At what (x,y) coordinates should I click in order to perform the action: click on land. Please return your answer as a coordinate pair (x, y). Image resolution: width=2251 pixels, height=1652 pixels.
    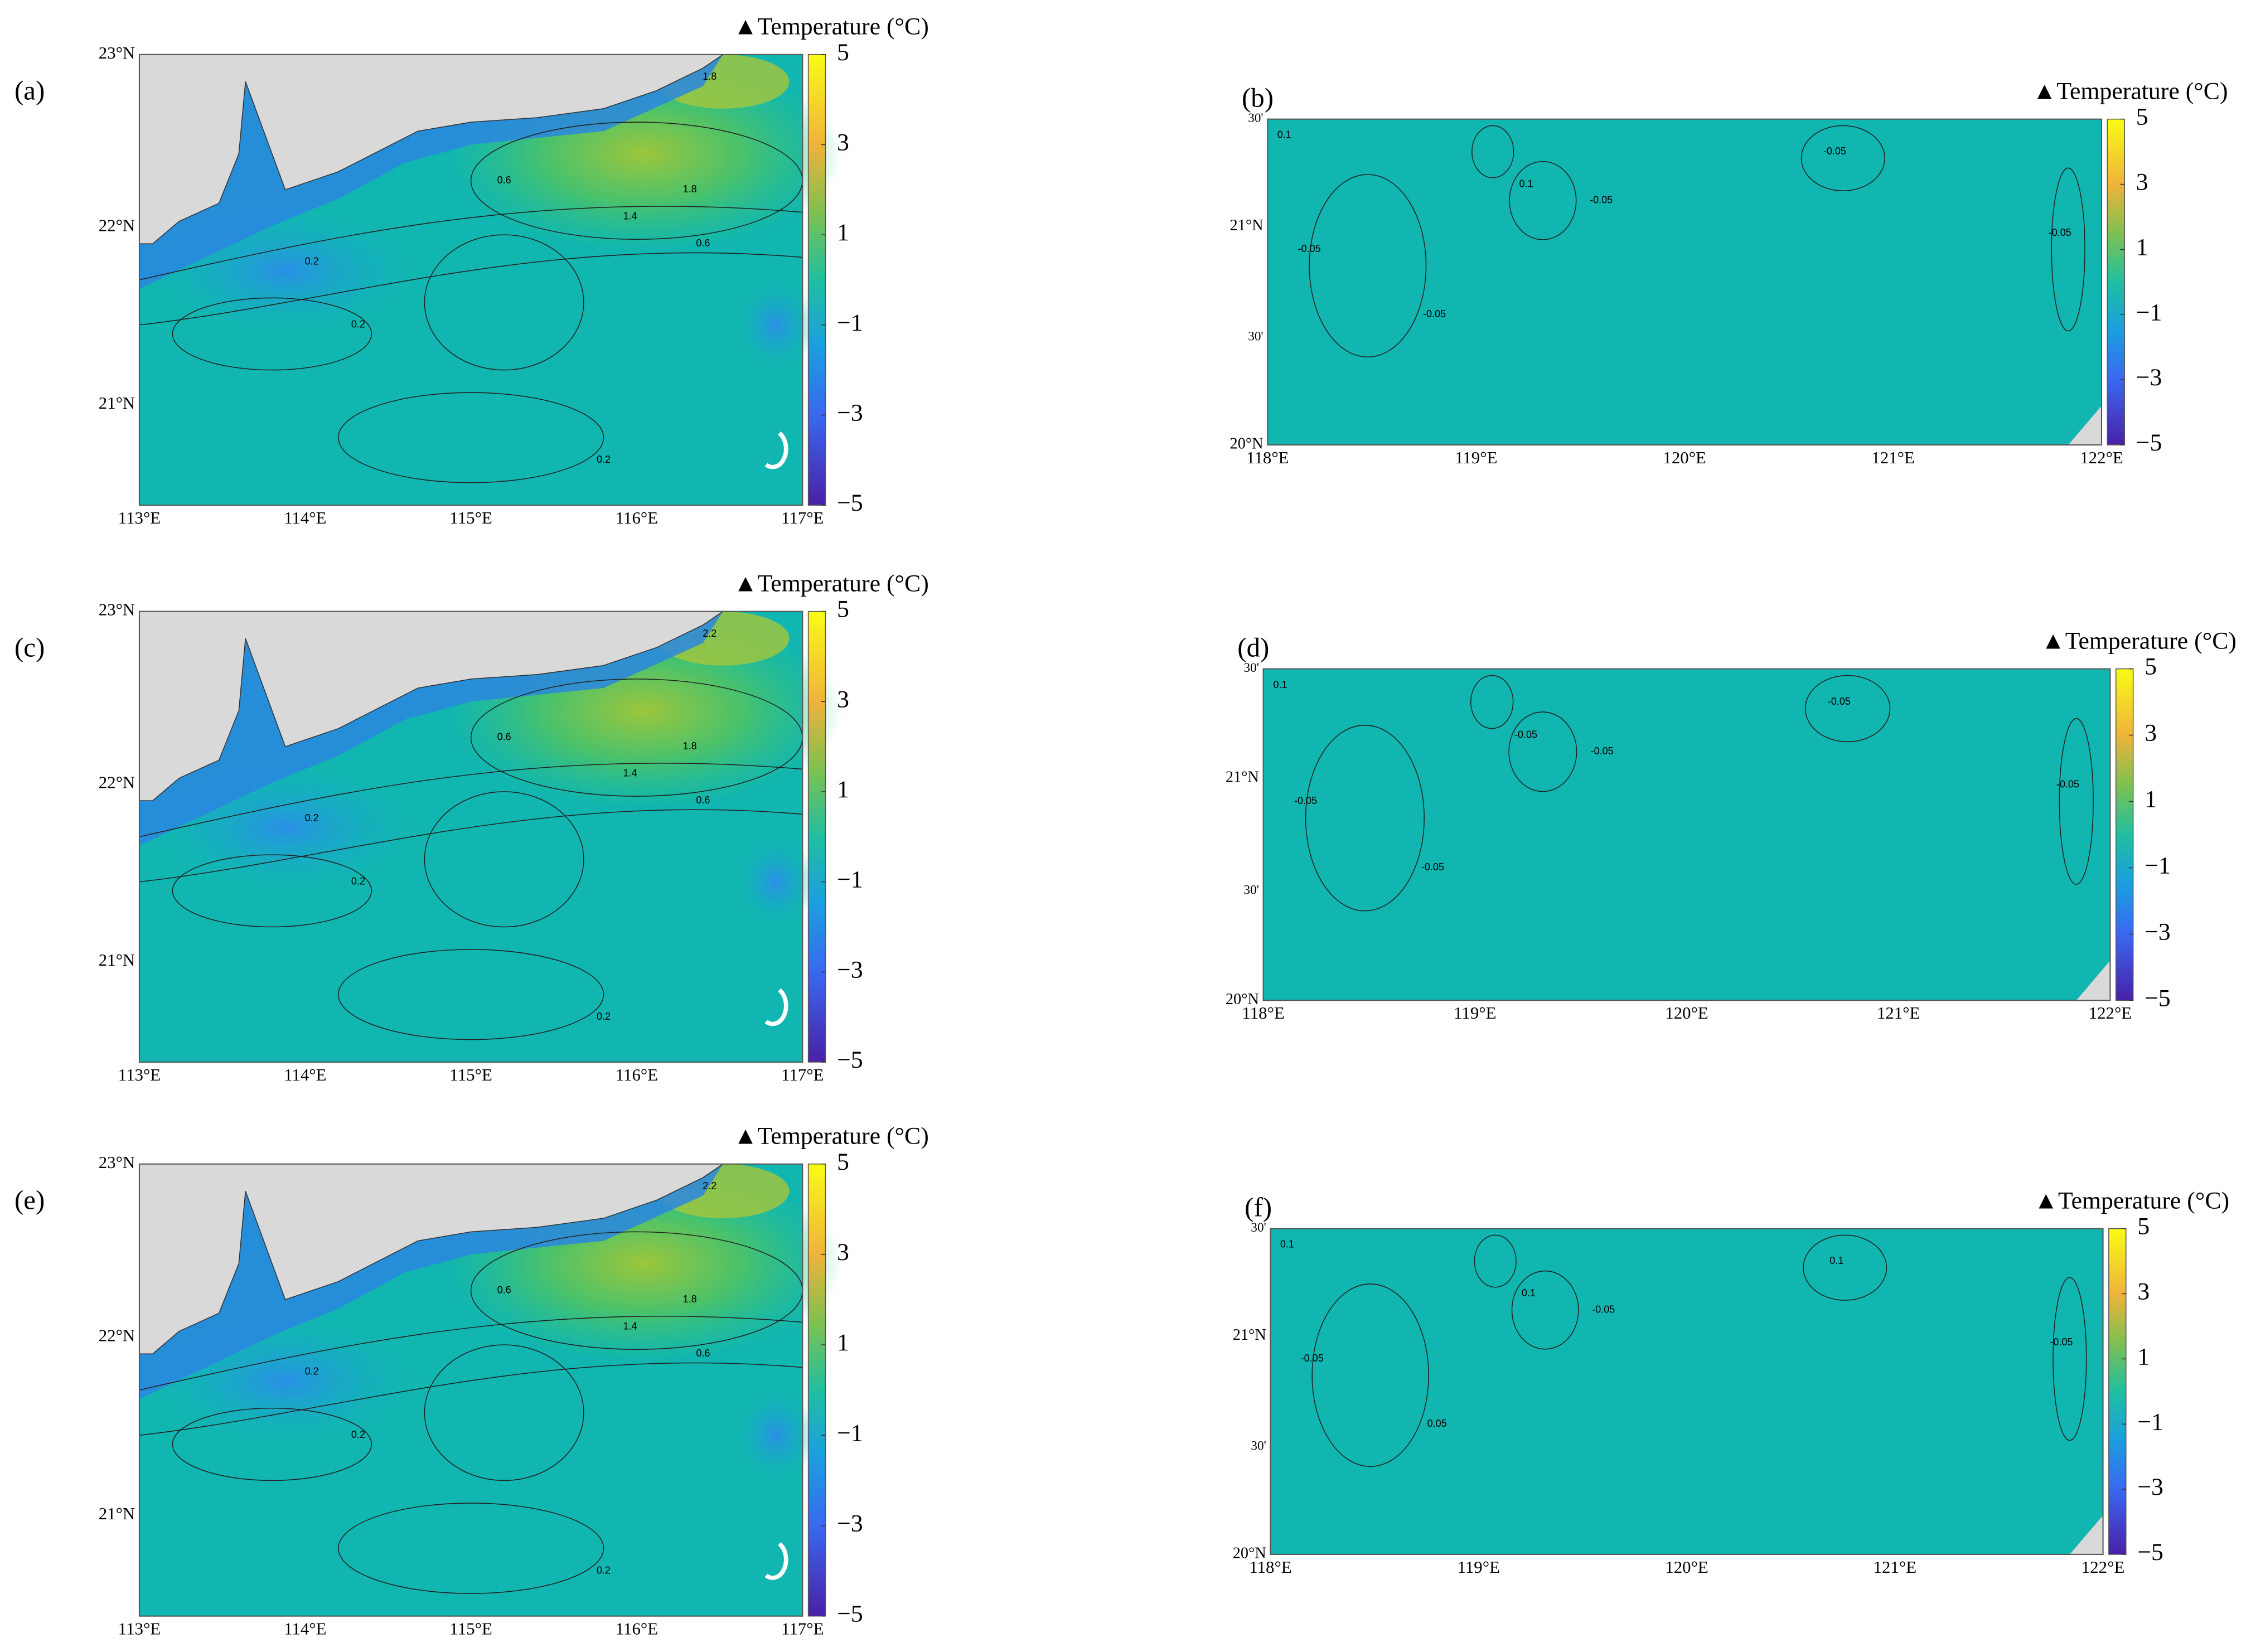
    Looking at the image, I should click on (432, 149).